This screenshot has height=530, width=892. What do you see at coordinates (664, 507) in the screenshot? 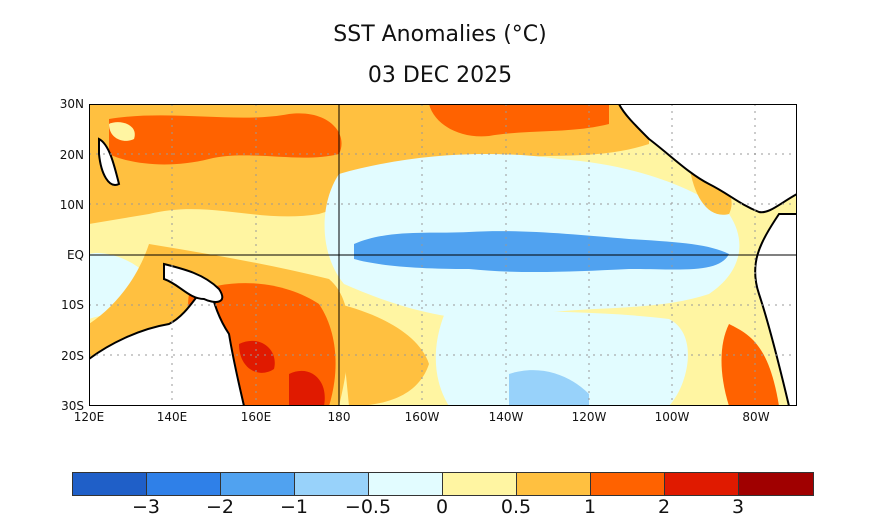
I see `colorbar-label: 2` at bounding box center [664, 507].